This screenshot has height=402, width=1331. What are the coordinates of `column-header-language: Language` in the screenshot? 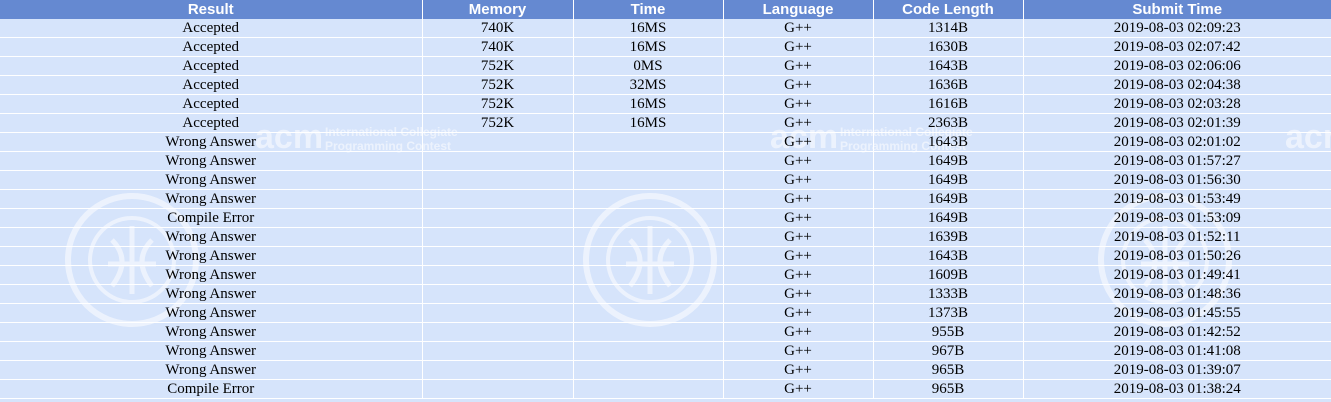 It's located at (798, 9).